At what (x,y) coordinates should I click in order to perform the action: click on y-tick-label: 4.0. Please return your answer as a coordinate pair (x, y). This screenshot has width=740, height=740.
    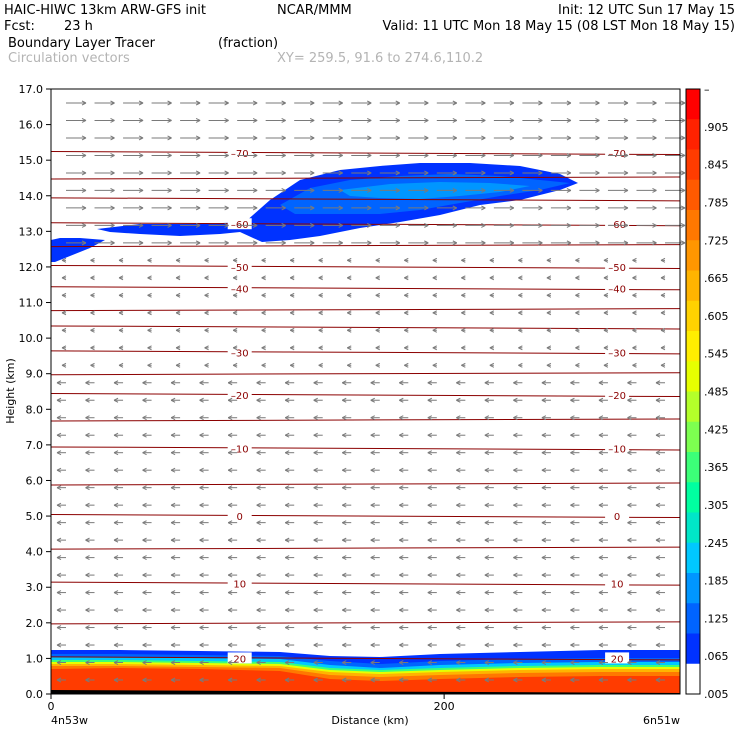
    Looking at the image, I should click on (35, 552).